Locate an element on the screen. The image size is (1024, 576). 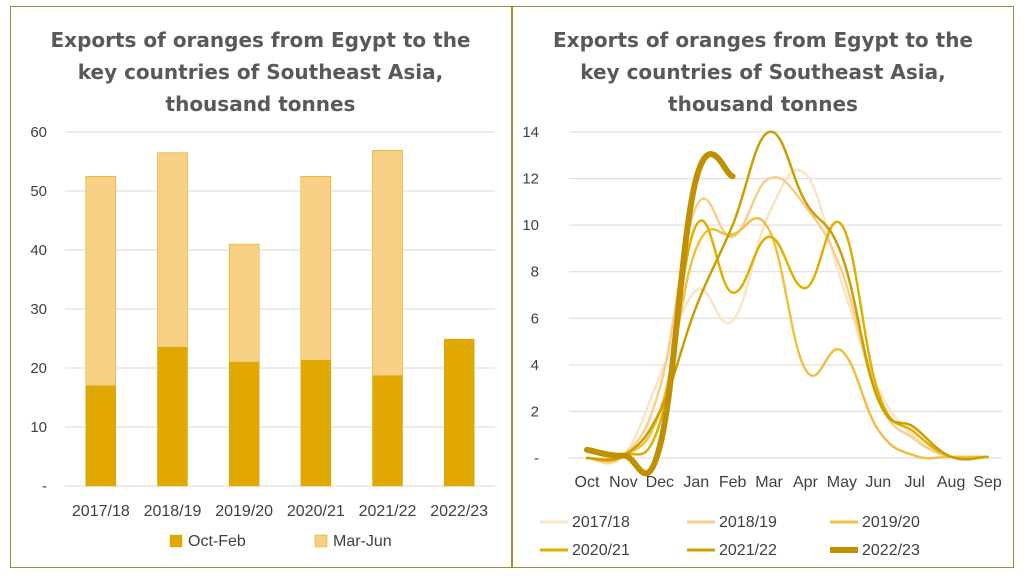
legend-label: 2021/22 is located at coordinates (748, 550).